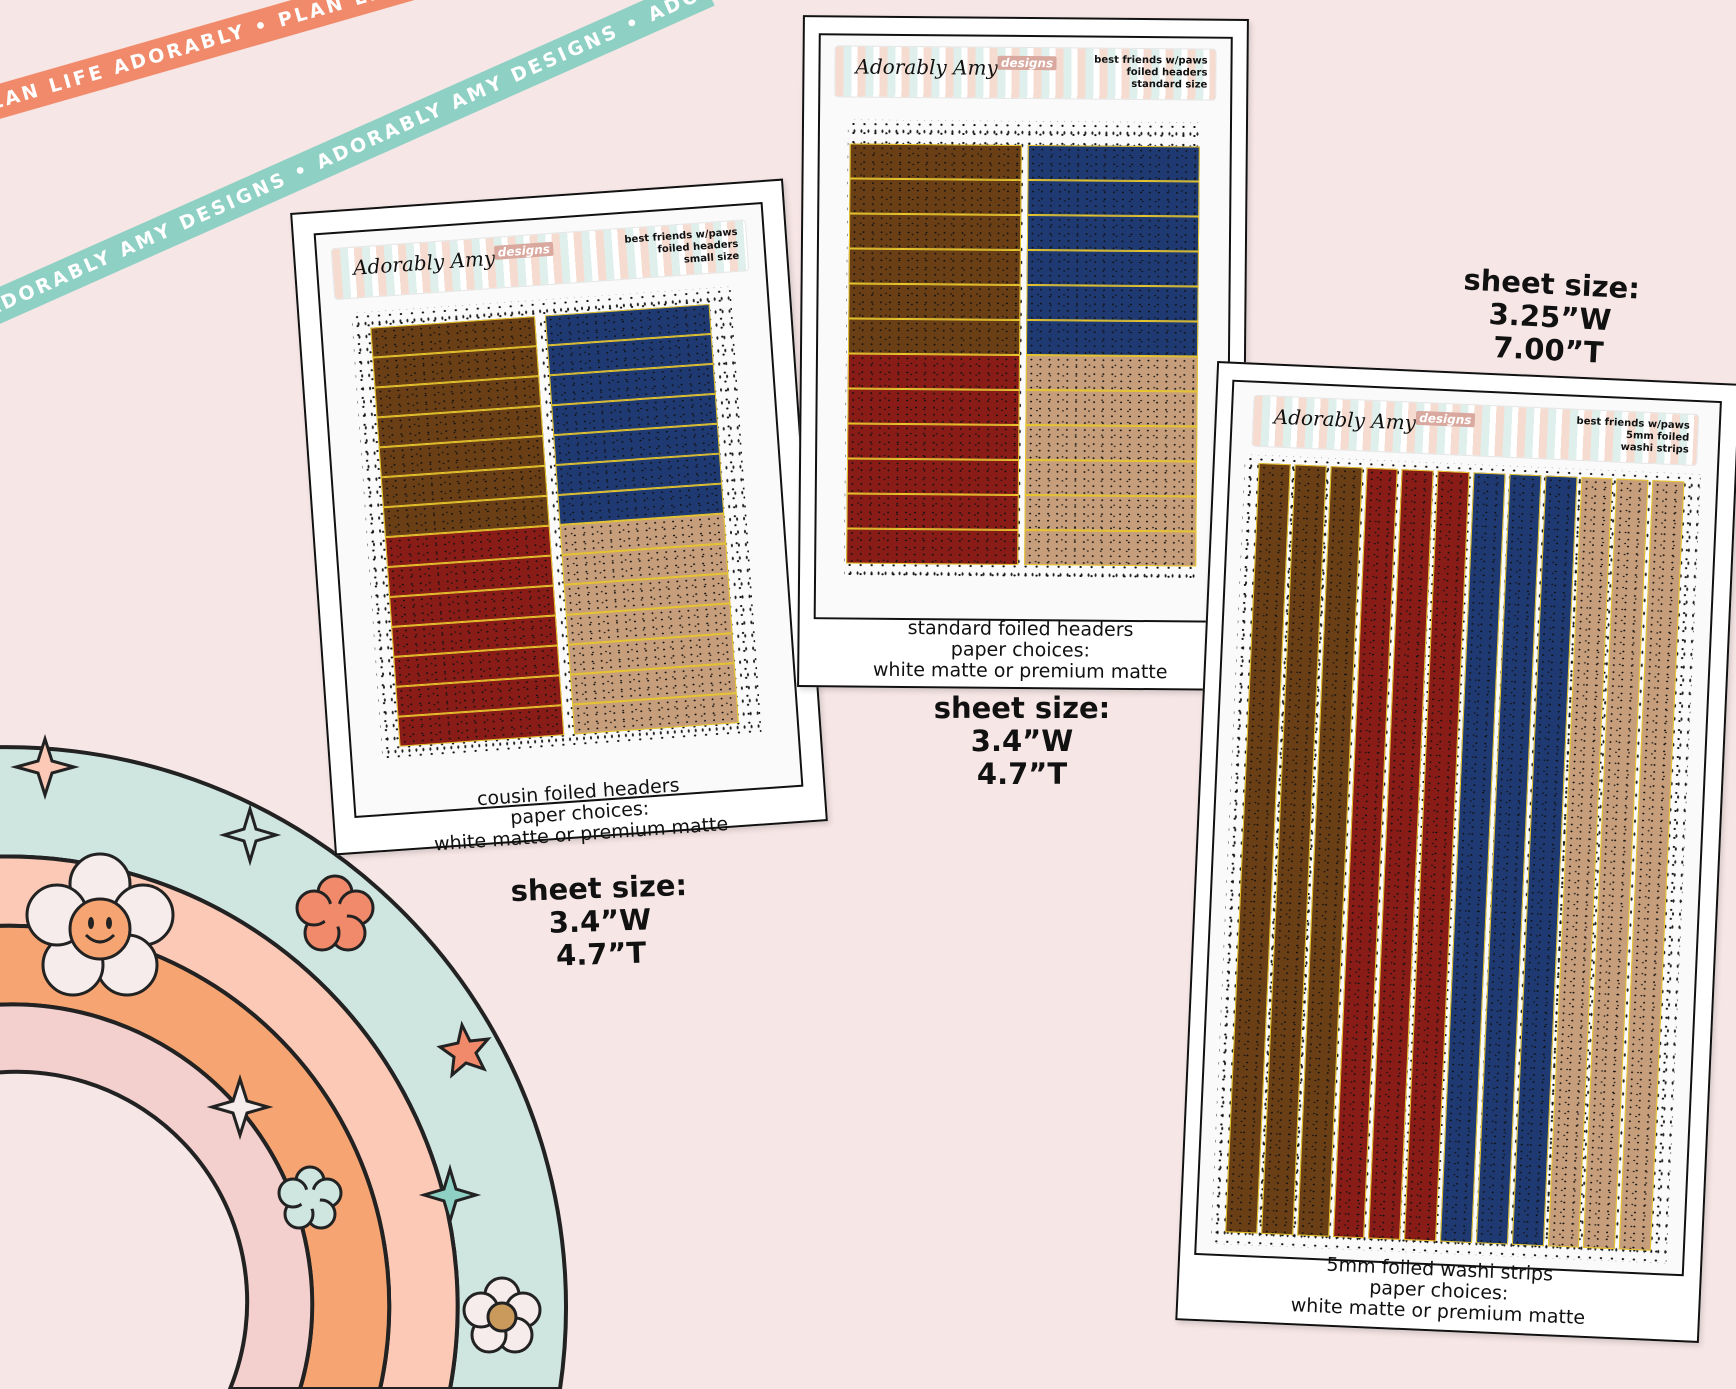  I want to click on header-line: best friends w/paws, so click(1151, 60).